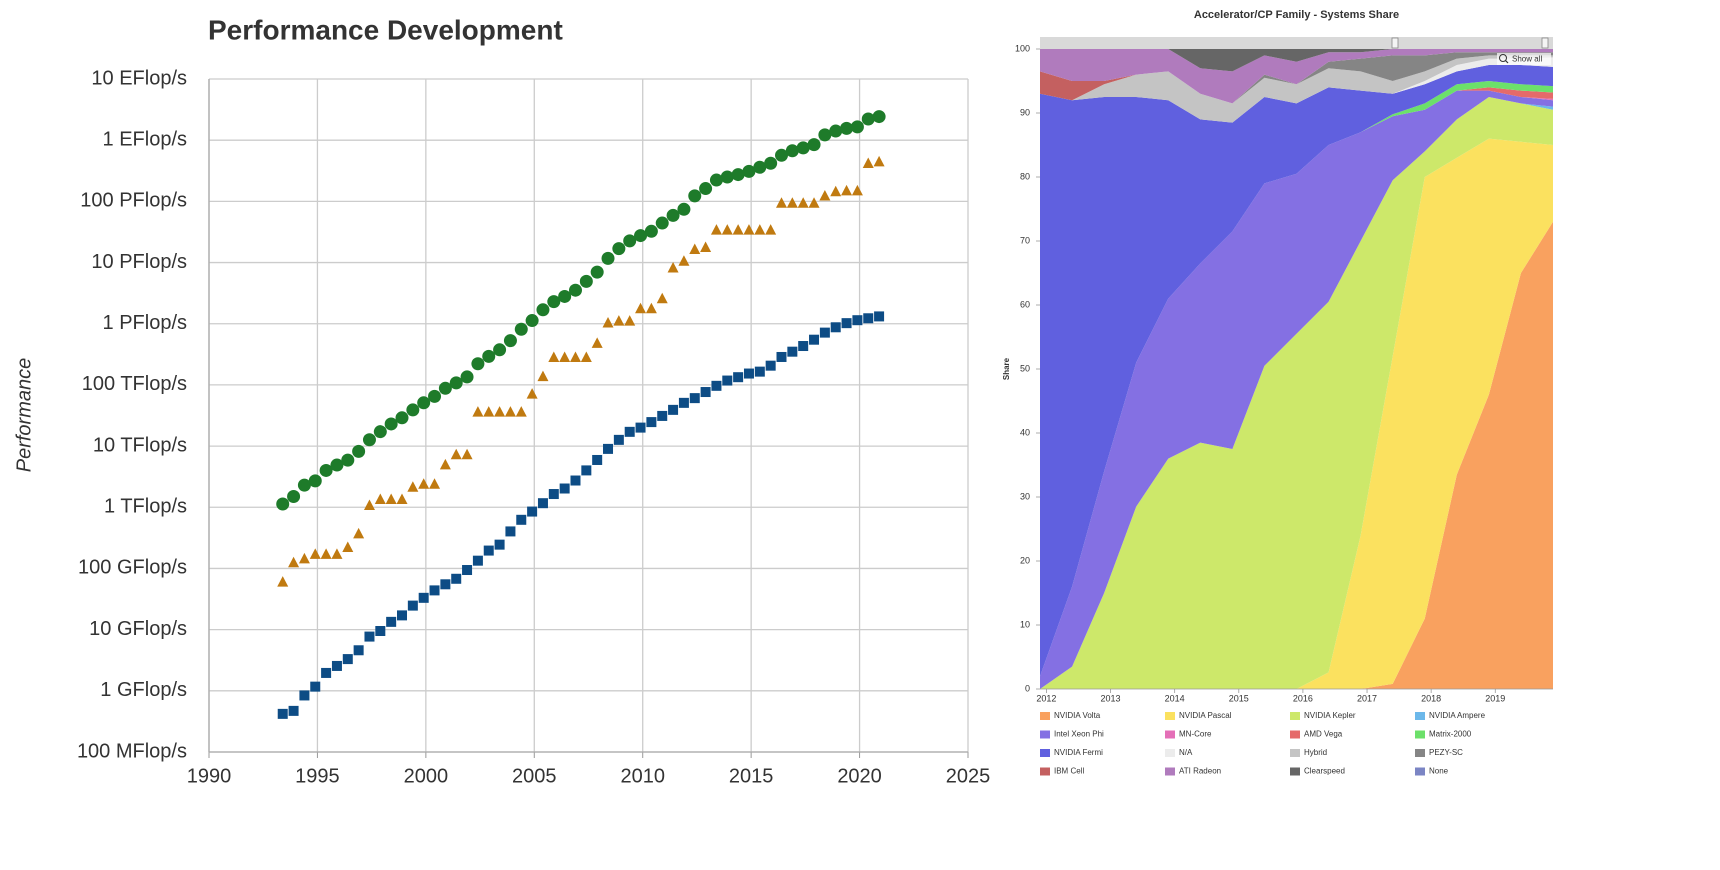  I want to click on y-tick-label: 30, so click(1025, 496).